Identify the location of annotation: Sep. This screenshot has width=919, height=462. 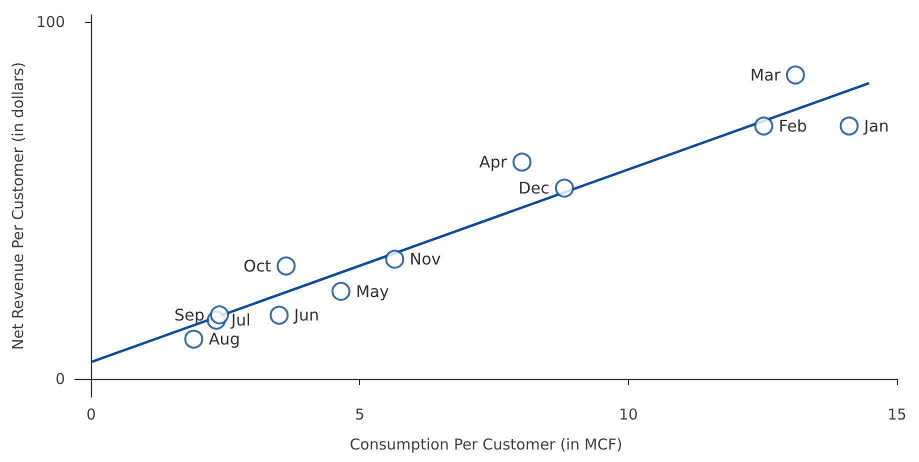
(189, 314).